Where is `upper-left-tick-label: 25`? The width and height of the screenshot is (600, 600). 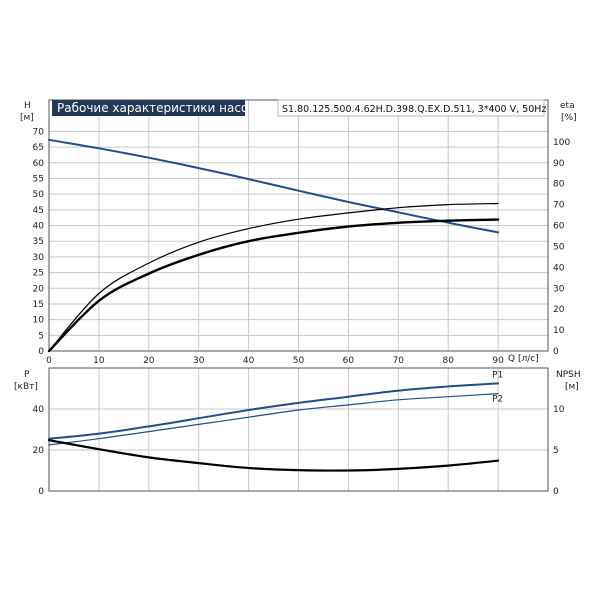
upper-left-tick-label: 25 is located at coordinates (38, 274).